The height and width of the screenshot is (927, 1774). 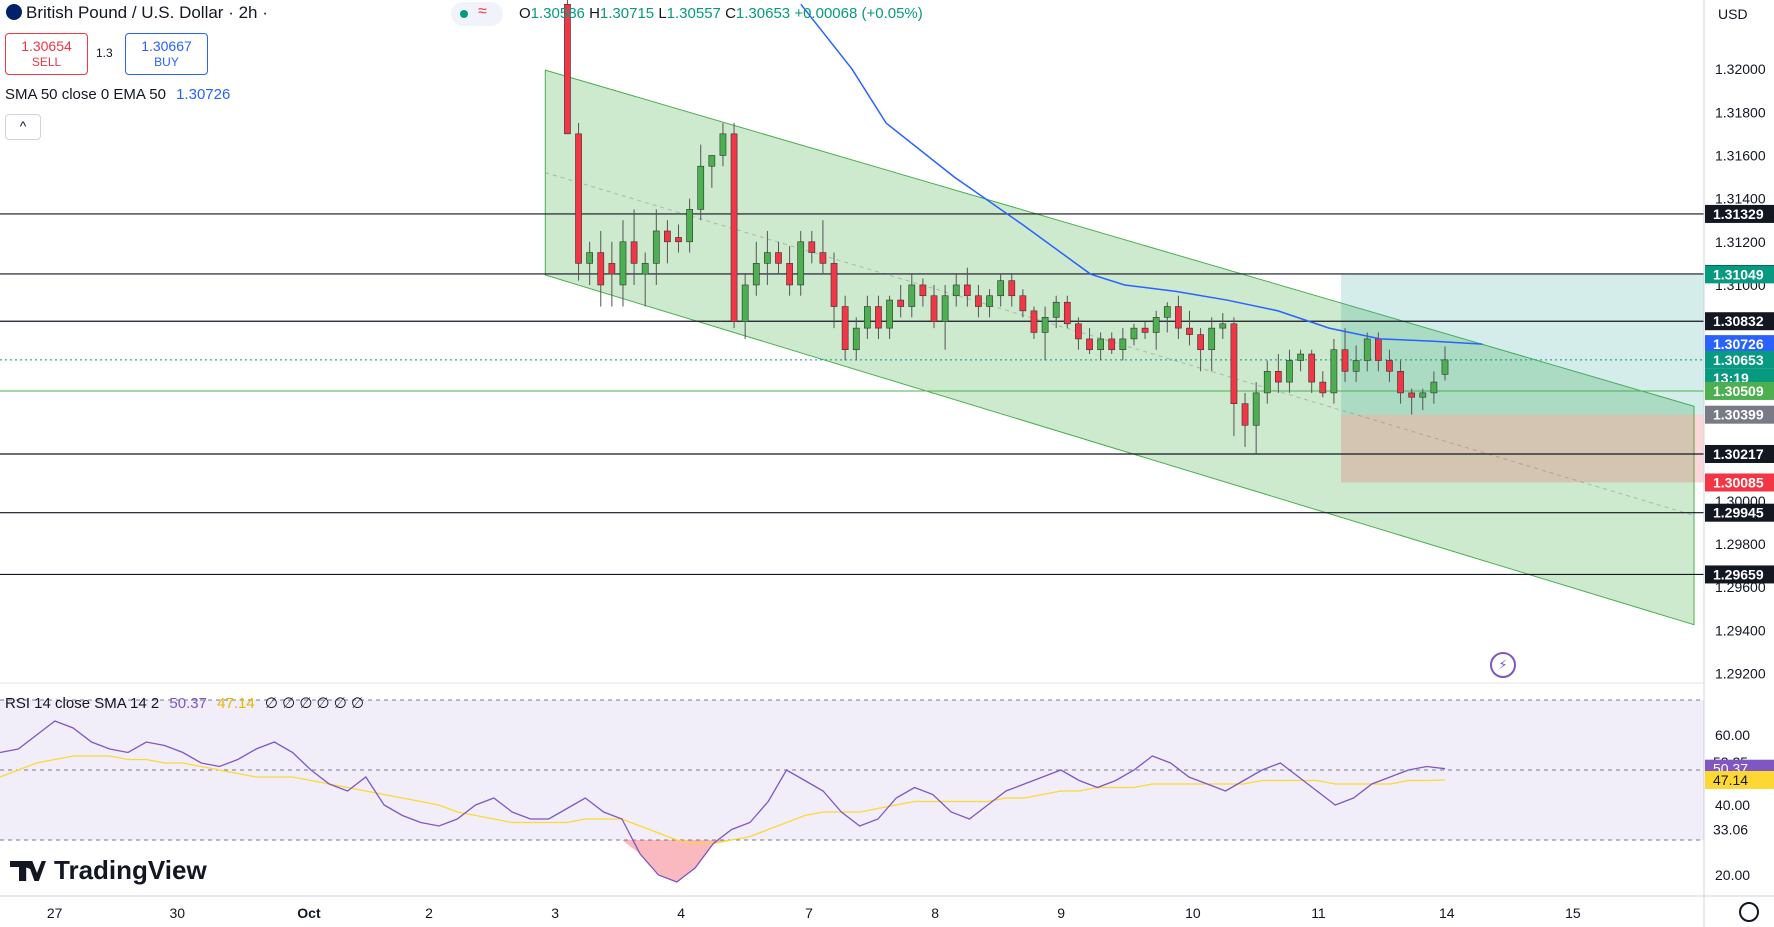 I want to click on chevron-up-icon: ^, so click(x=23, y=126).